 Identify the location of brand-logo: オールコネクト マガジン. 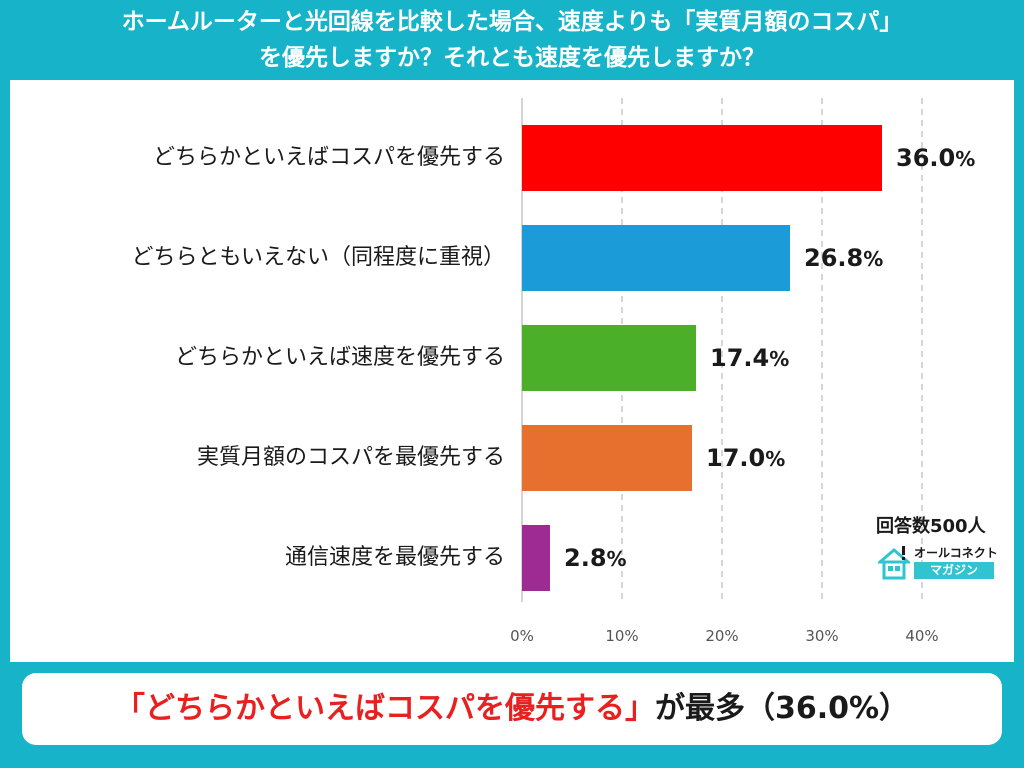
(938, 562).